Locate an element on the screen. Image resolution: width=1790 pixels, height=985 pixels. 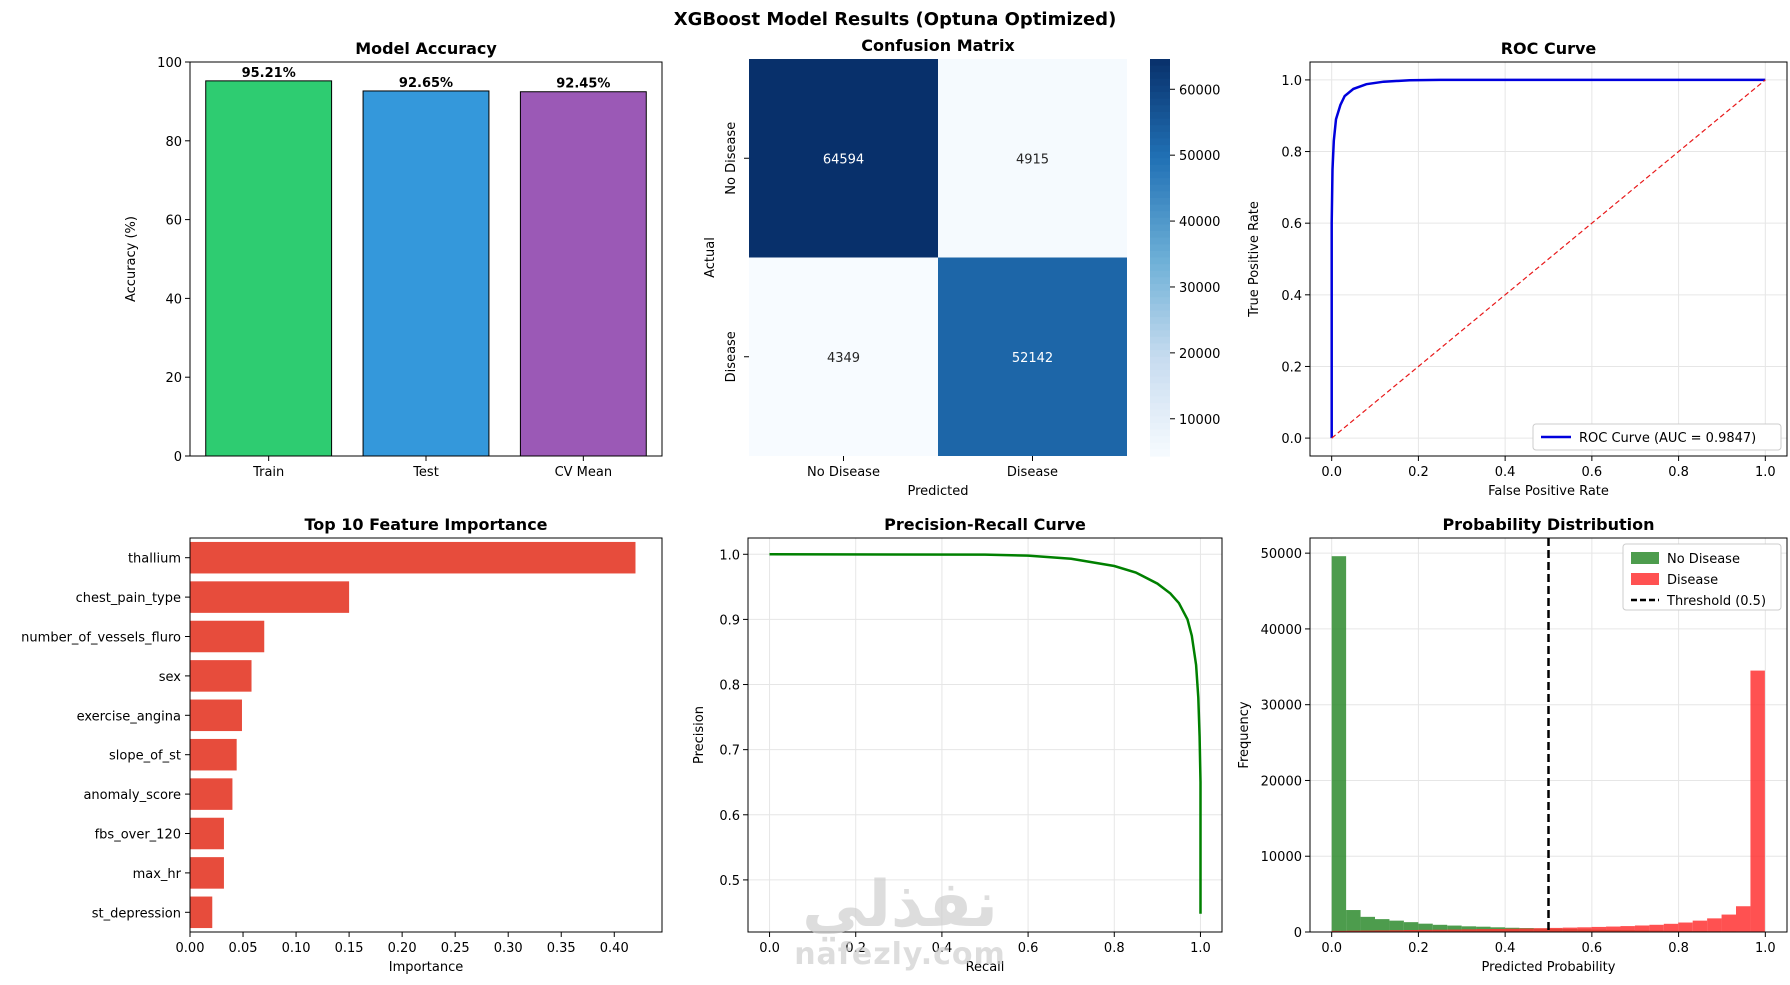
pr-ytick-label: 0.7 is located at coordinates (729, 751).